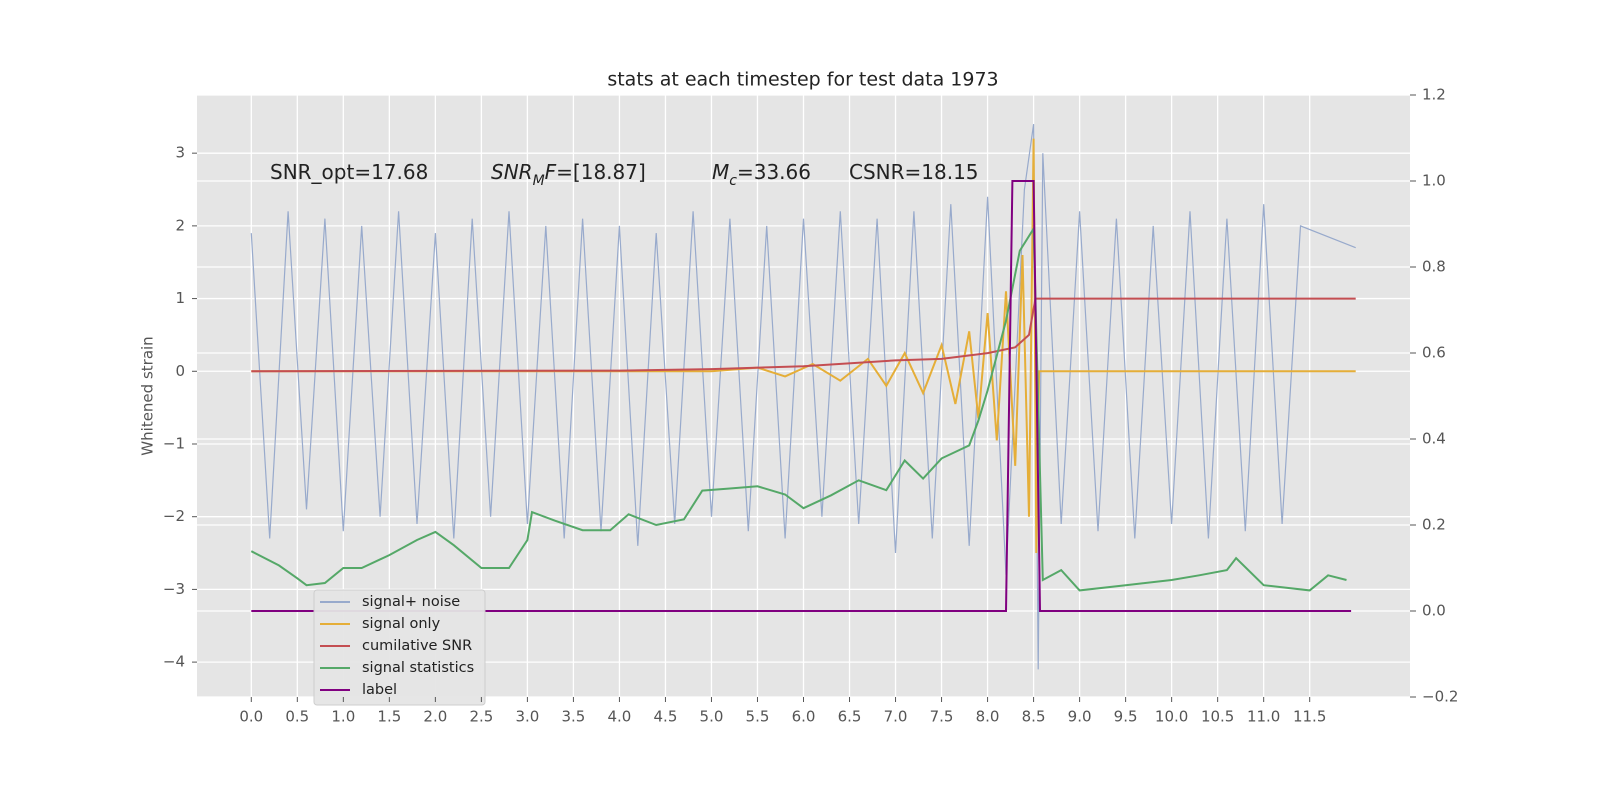  I want to click on x-tick-label: 7.5, so click(942, 717).